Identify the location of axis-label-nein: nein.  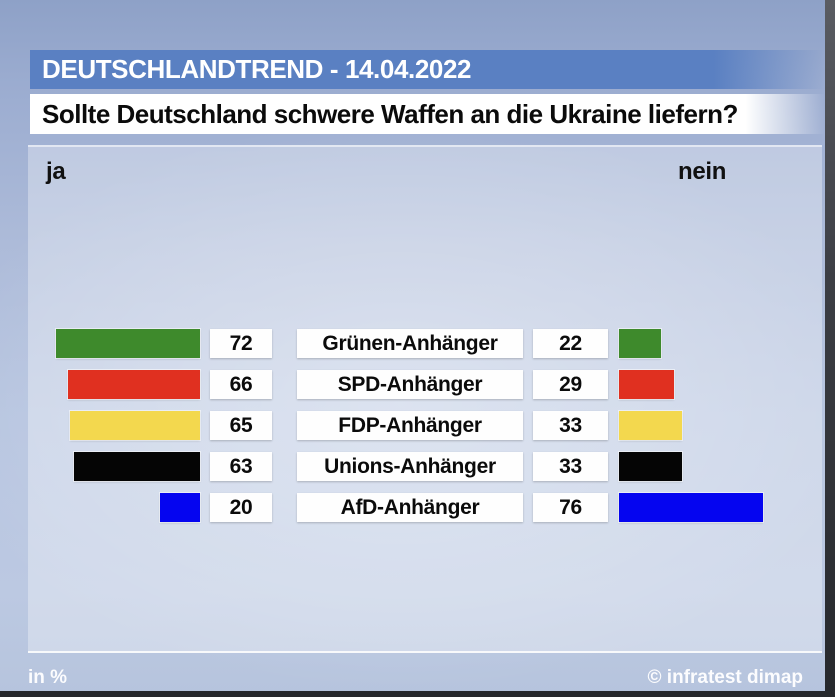
(702, 171).